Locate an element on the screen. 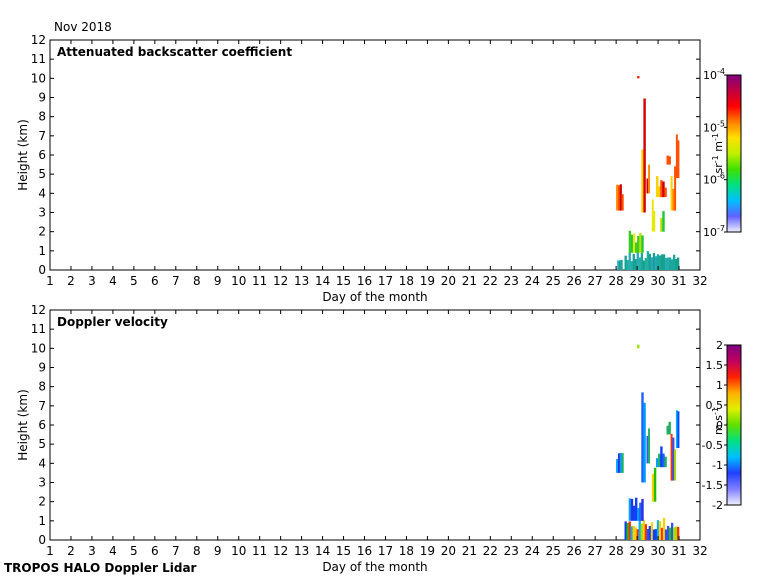 The width and height of the screenshot is (780, 580). x-tick-label: 2 is located at coordinates (71, 551).